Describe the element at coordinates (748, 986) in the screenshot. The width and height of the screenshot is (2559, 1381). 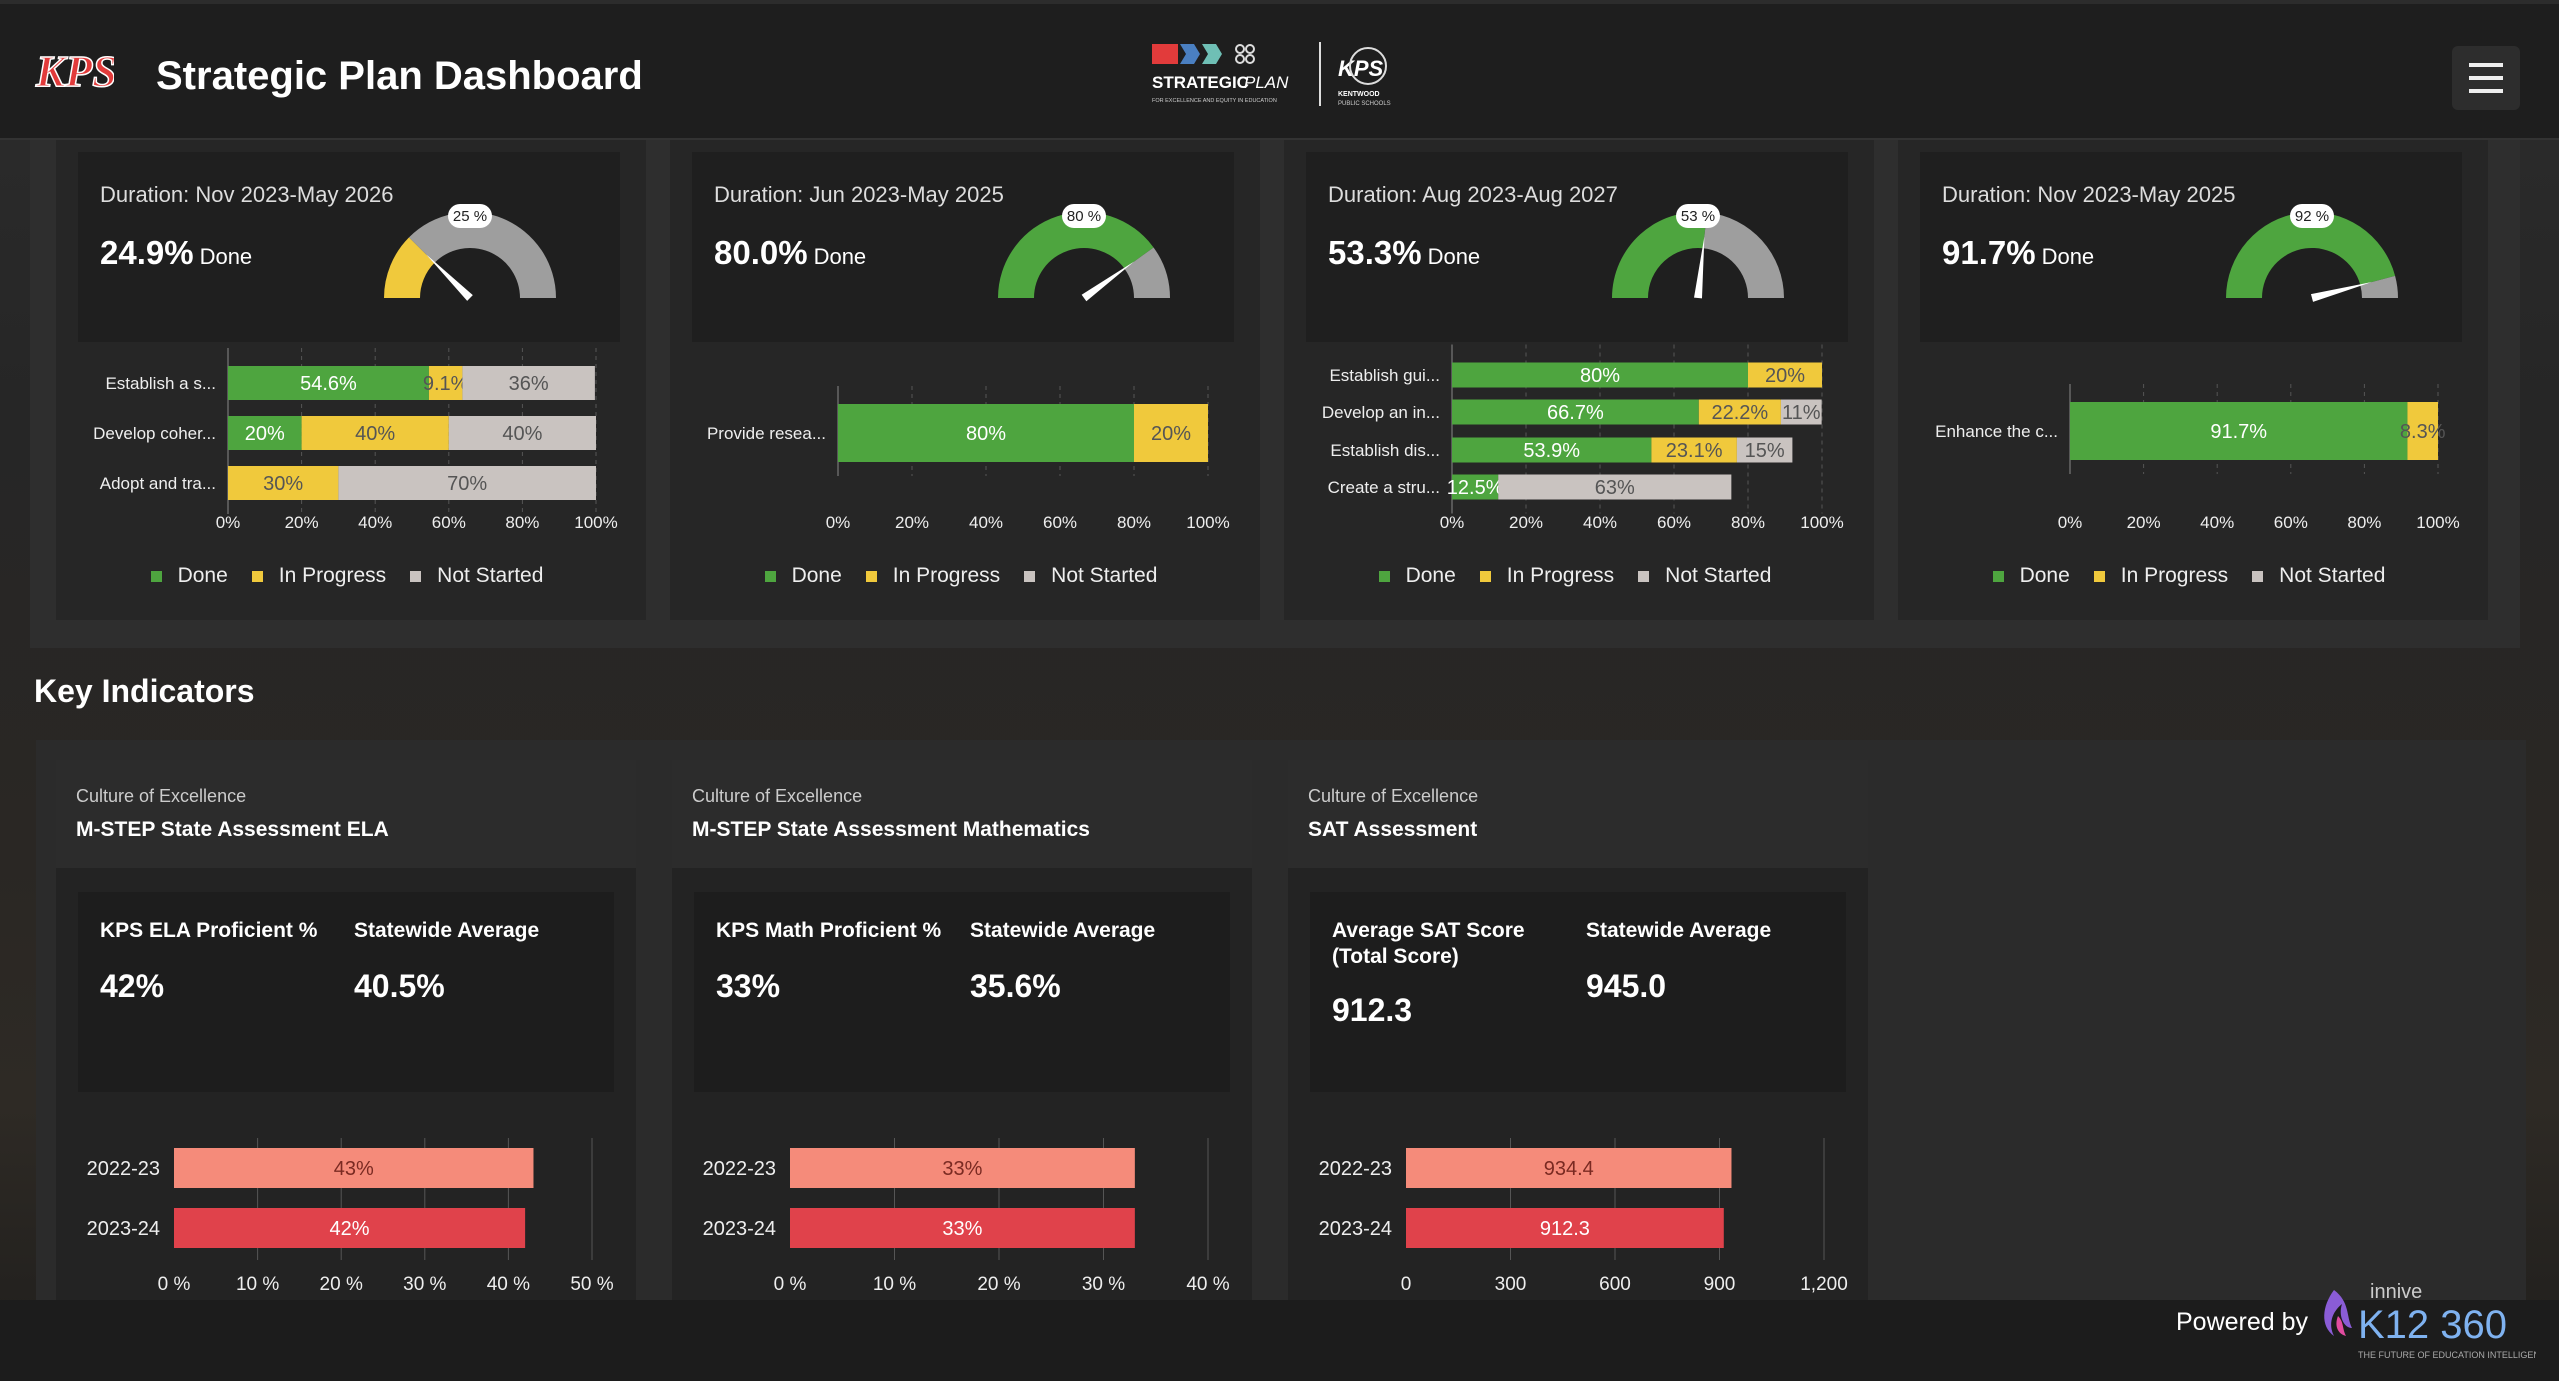
I see `metric-value-kps: 33%` at that location.